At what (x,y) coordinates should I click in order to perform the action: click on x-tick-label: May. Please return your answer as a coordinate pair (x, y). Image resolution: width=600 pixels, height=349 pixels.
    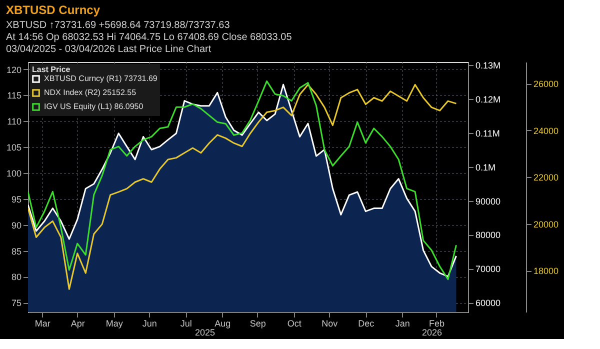
    Looking at the image, I should click on (115, 323).